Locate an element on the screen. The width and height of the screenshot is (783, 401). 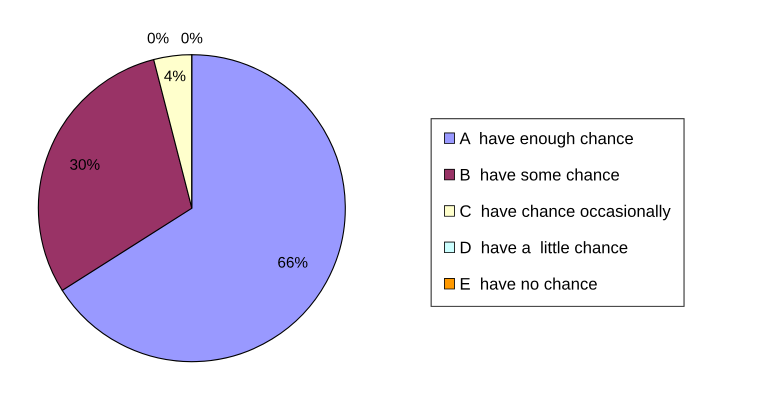
legend-label: C have chance occasionally is located at coordinates (565, 212).